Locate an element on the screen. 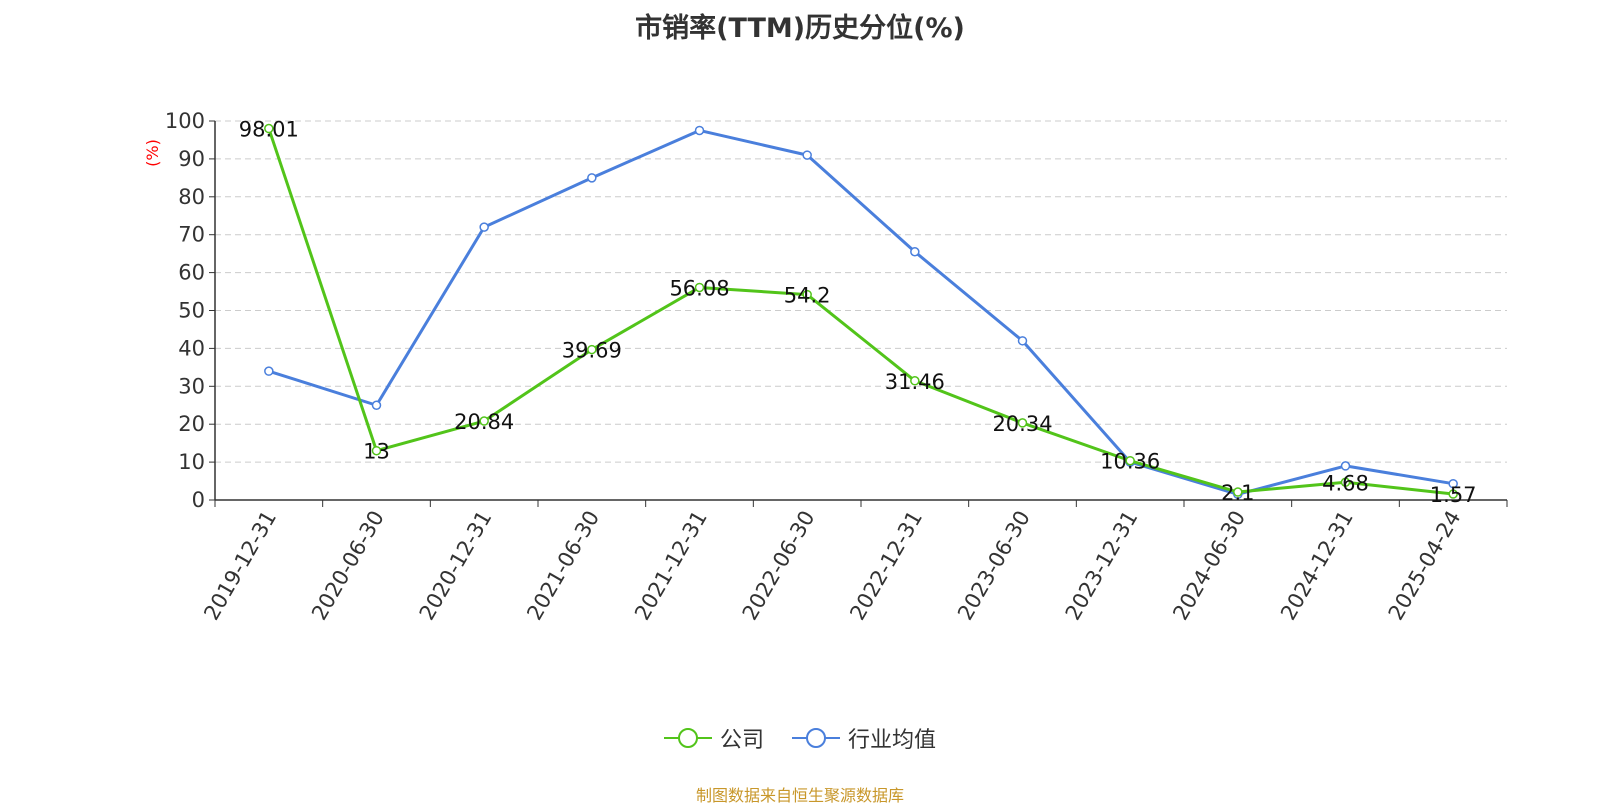 This screenshot has height=806, width=1600. x-tick-label: 2020-12-31 is located at coordinates (456, 565).